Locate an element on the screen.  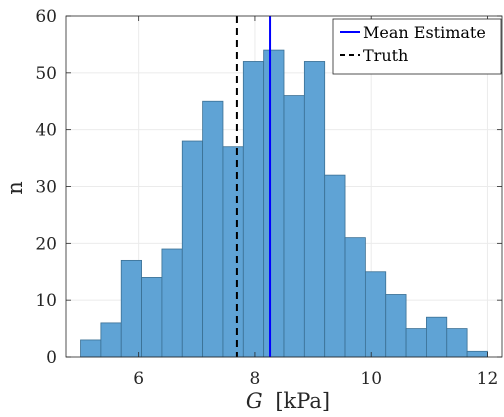
y-tick-label: 40 is located at coordinates (46, 131).